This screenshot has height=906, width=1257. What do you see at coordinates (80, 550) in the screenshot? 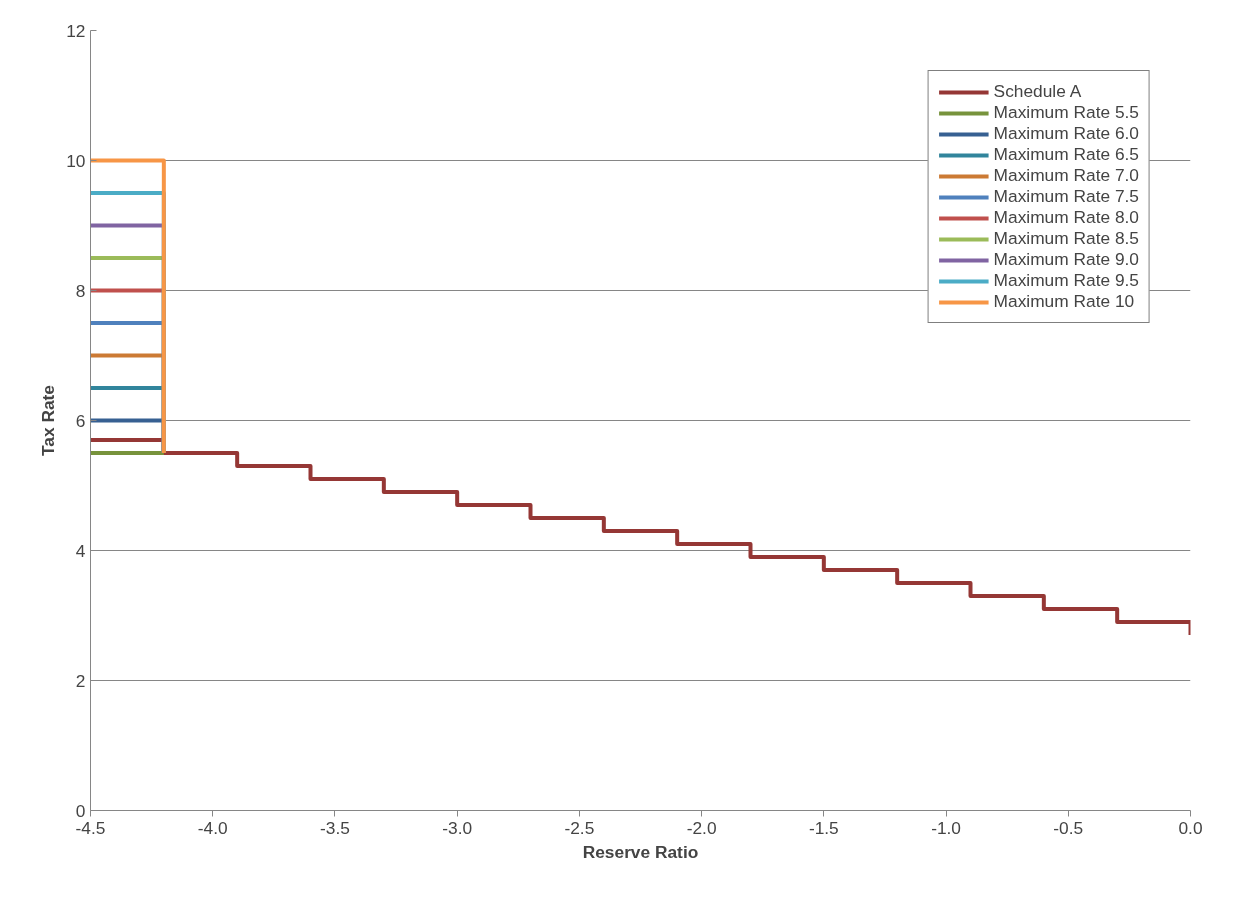
I see `y-tick-label: 4` at bounding box center [80, 550].